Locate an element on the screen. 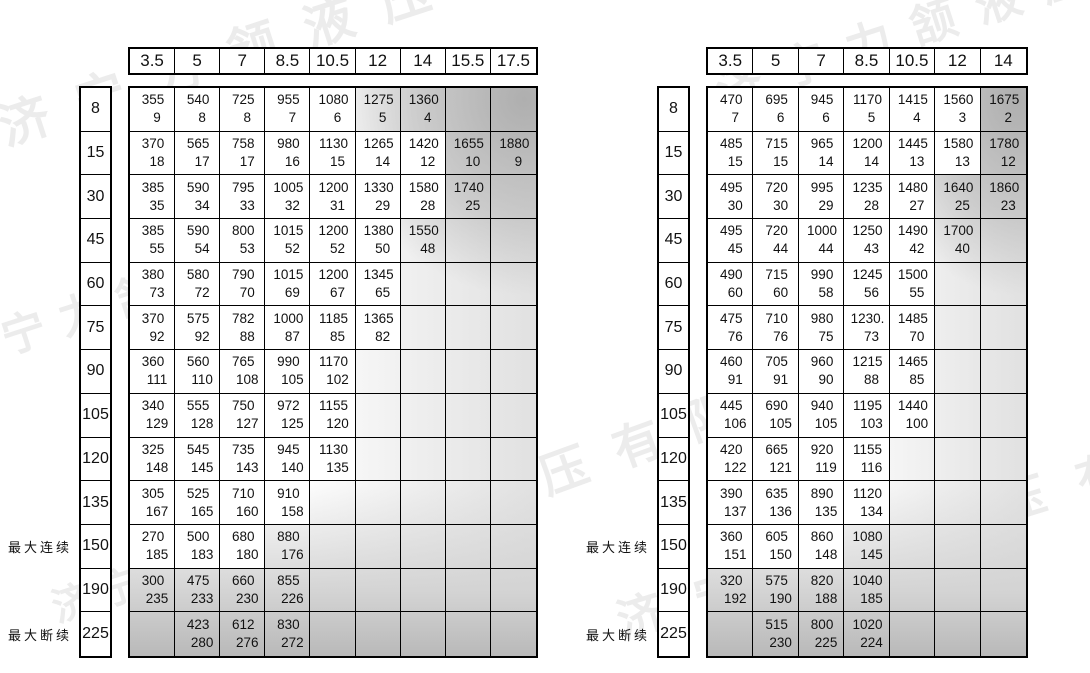 Image resolution: width=1090 pixels, height=673 pixels. table-cell: 1000 87 is located at coordinates (288, 328).